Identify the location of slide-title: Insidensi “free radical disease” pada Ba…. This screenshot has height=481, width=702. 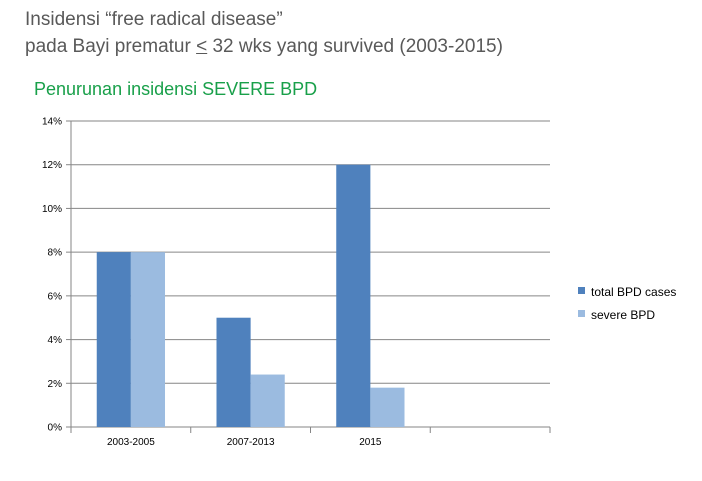
(264, 33).